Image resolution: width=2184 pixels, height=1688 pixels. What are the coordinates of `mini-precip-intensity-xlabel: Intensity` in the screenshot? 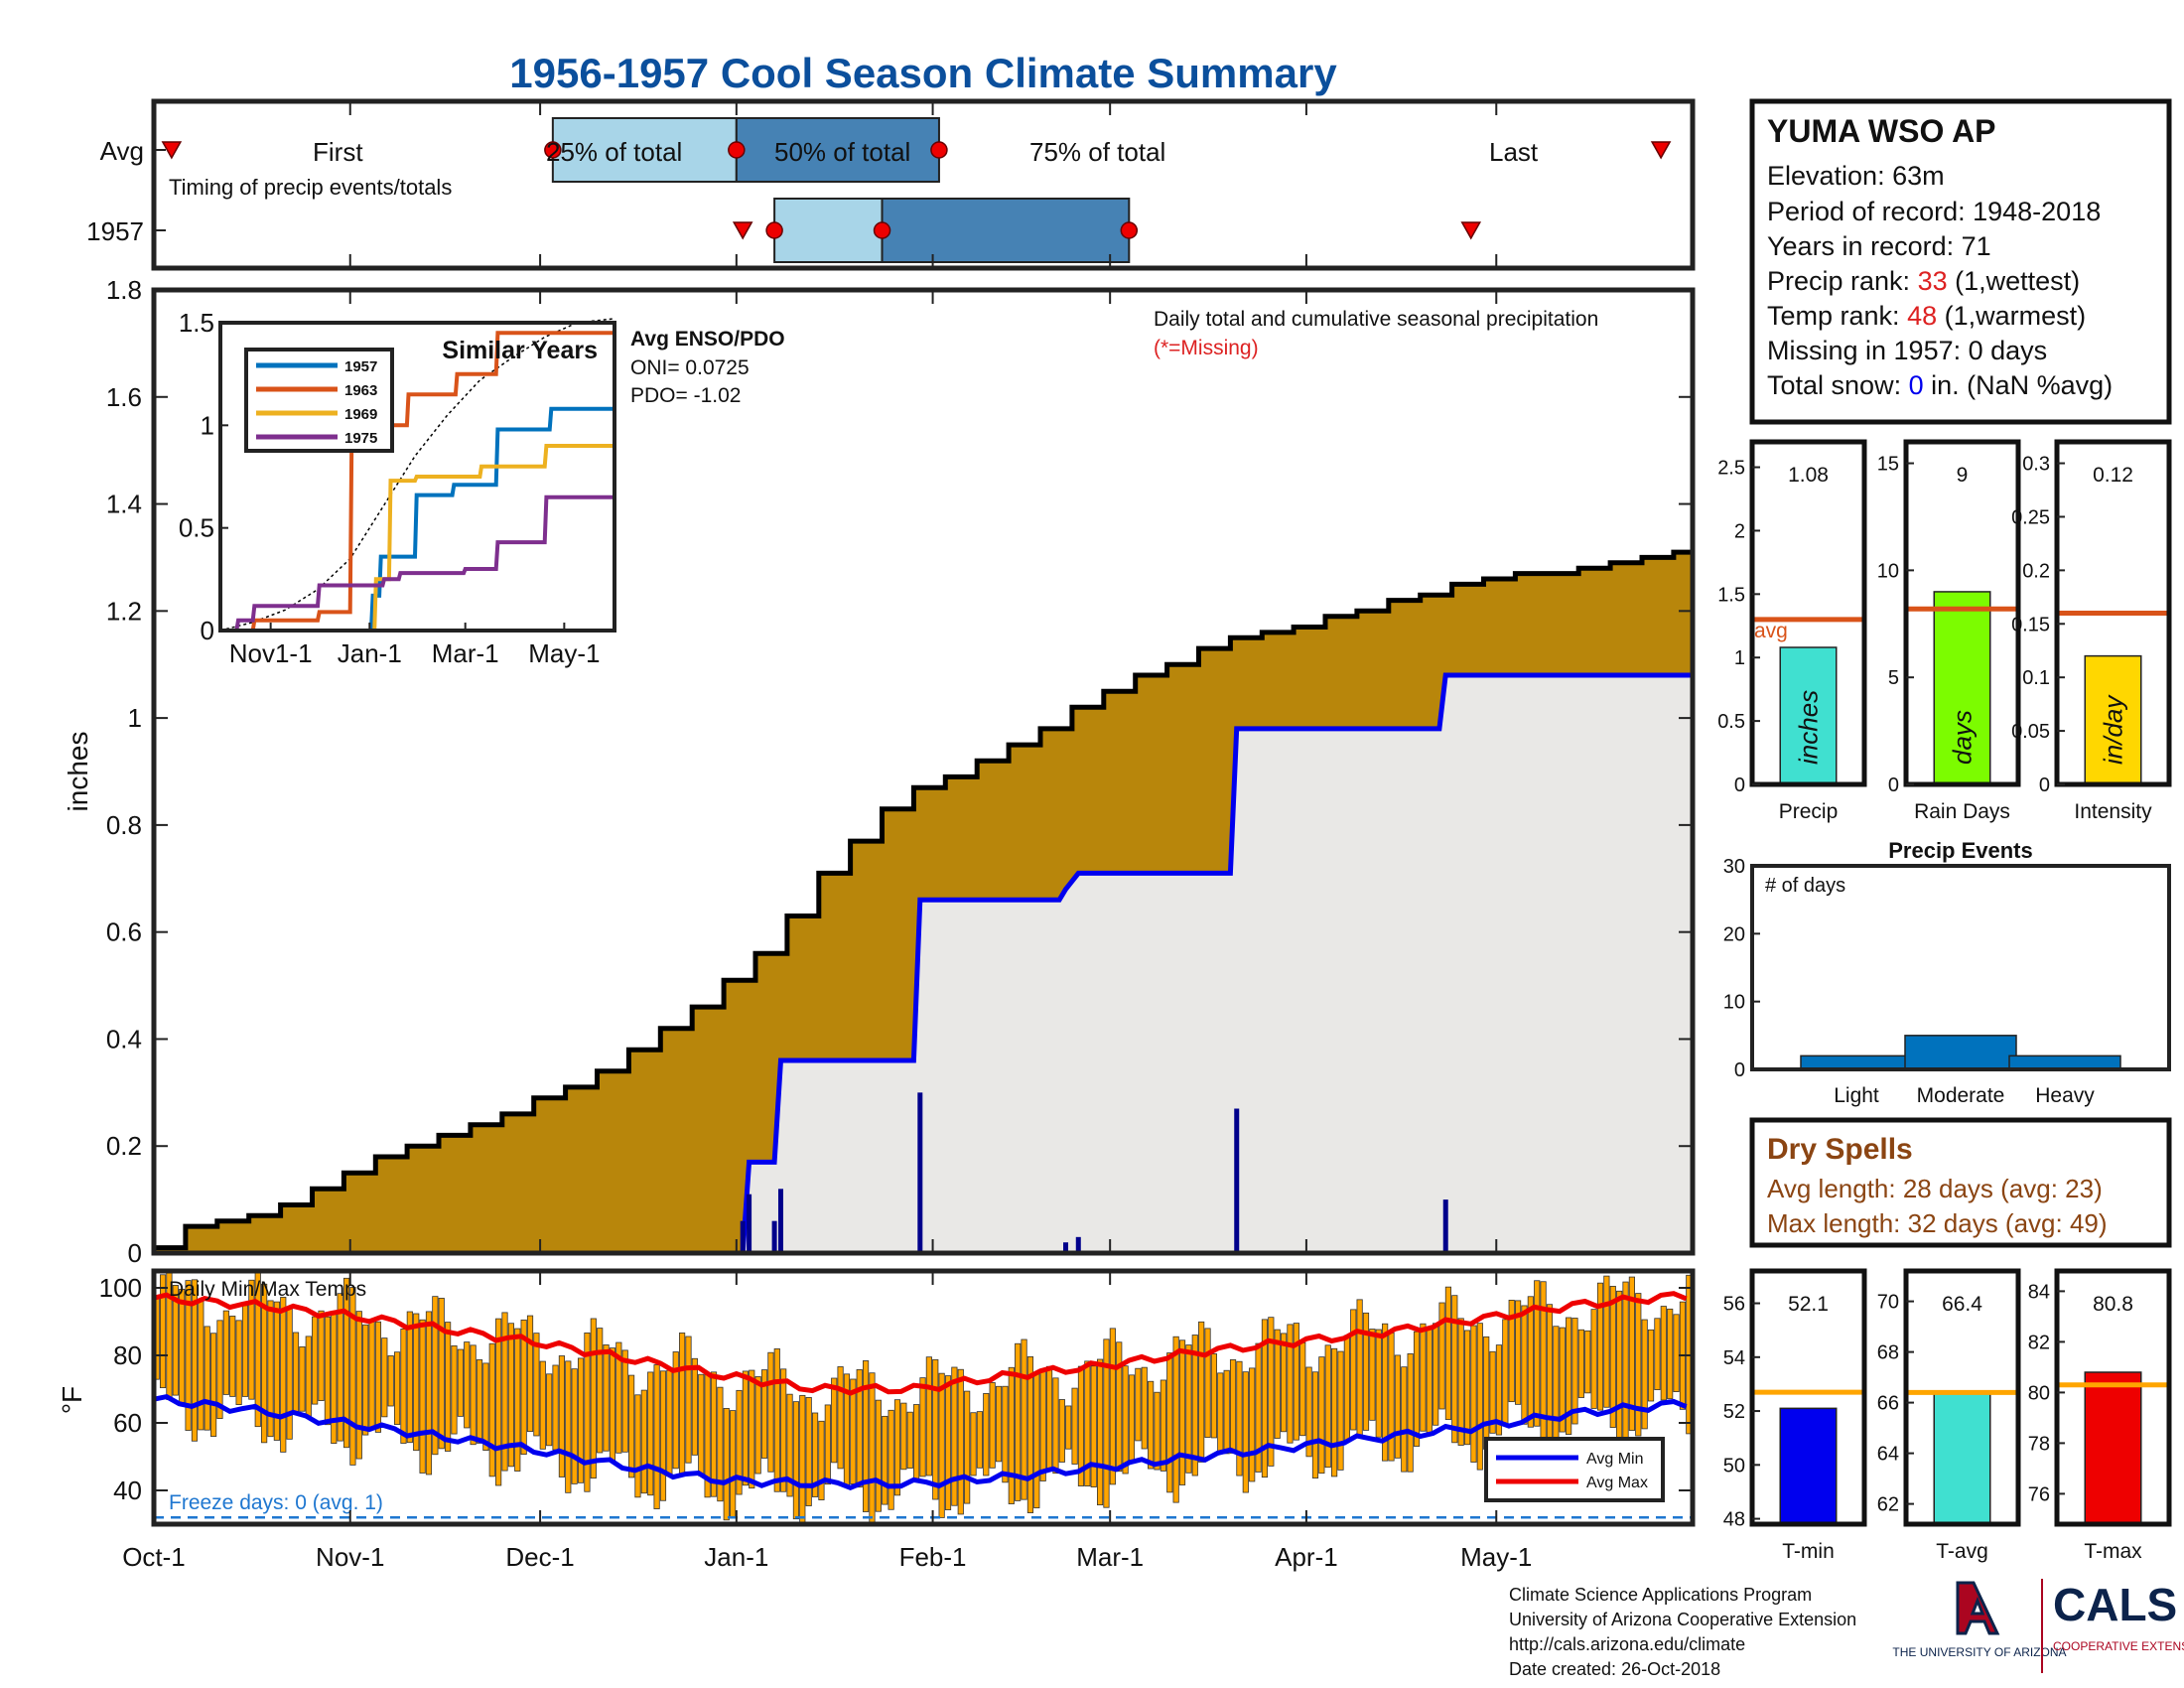 It's located at (2113, 811).